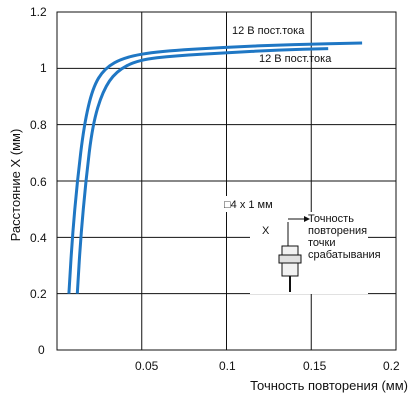  I want to click on diagram-caption: Точность повторения точки срабатывания, so click(344, 237).